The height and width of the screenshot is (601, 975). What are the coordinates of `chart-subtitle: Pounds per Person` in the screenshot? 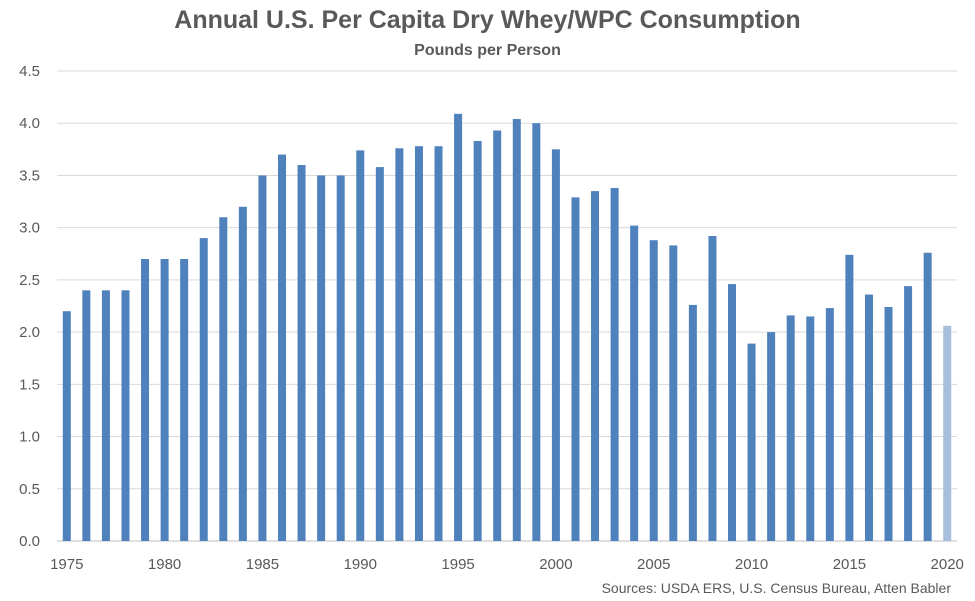 It's located at (487, 50).